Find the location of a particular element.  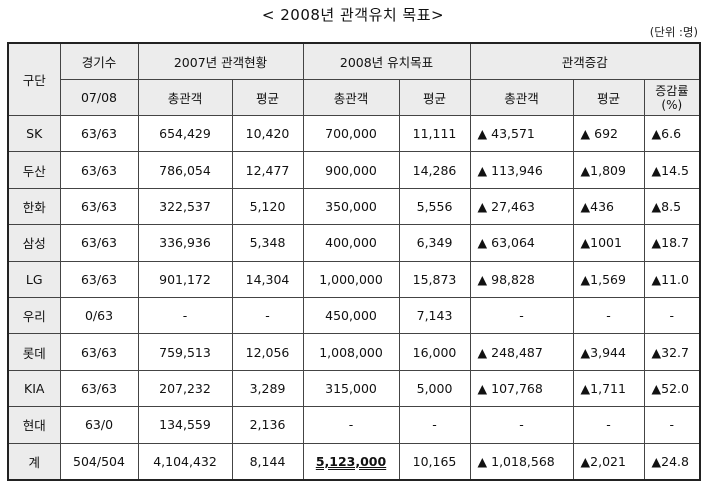

total-change-cell: ▲ 107,768 is located at coordinates (521, 388).